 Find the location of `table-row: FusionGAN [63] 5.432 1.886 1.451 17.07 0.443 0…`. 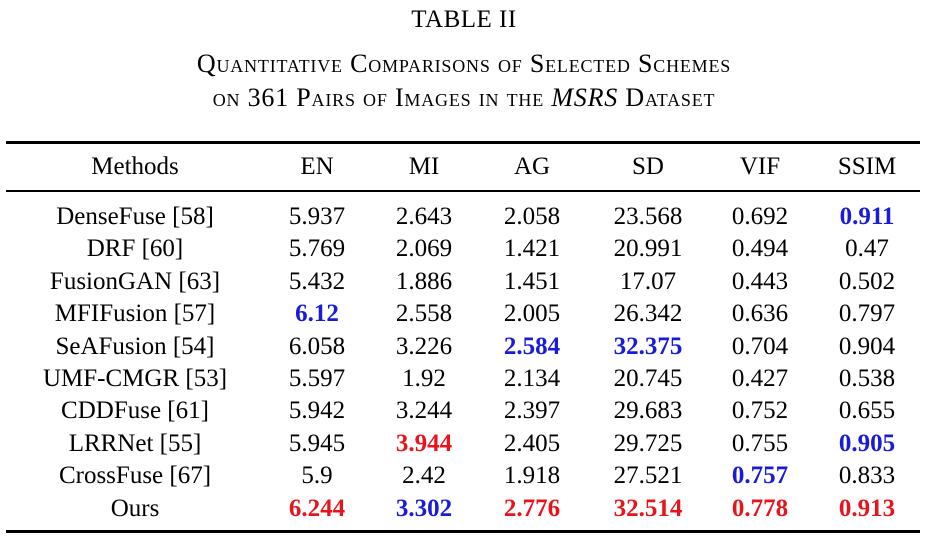

table-row: FusionGAN [63] 5.432 1.886 1.451 17.07 0.443 0… is located at coordinates (464, 282).